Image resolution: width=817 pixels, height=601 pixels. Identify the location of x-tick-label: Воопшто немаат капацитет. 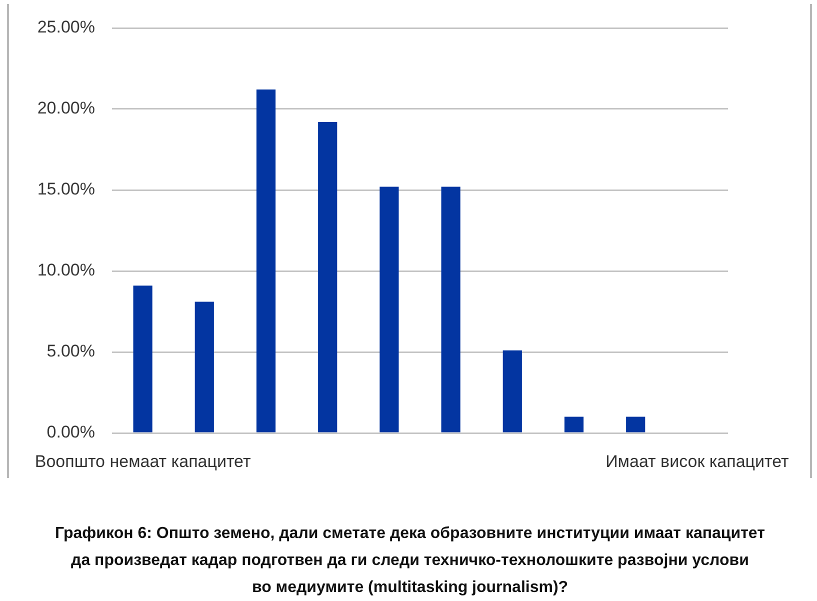
(142, 461).